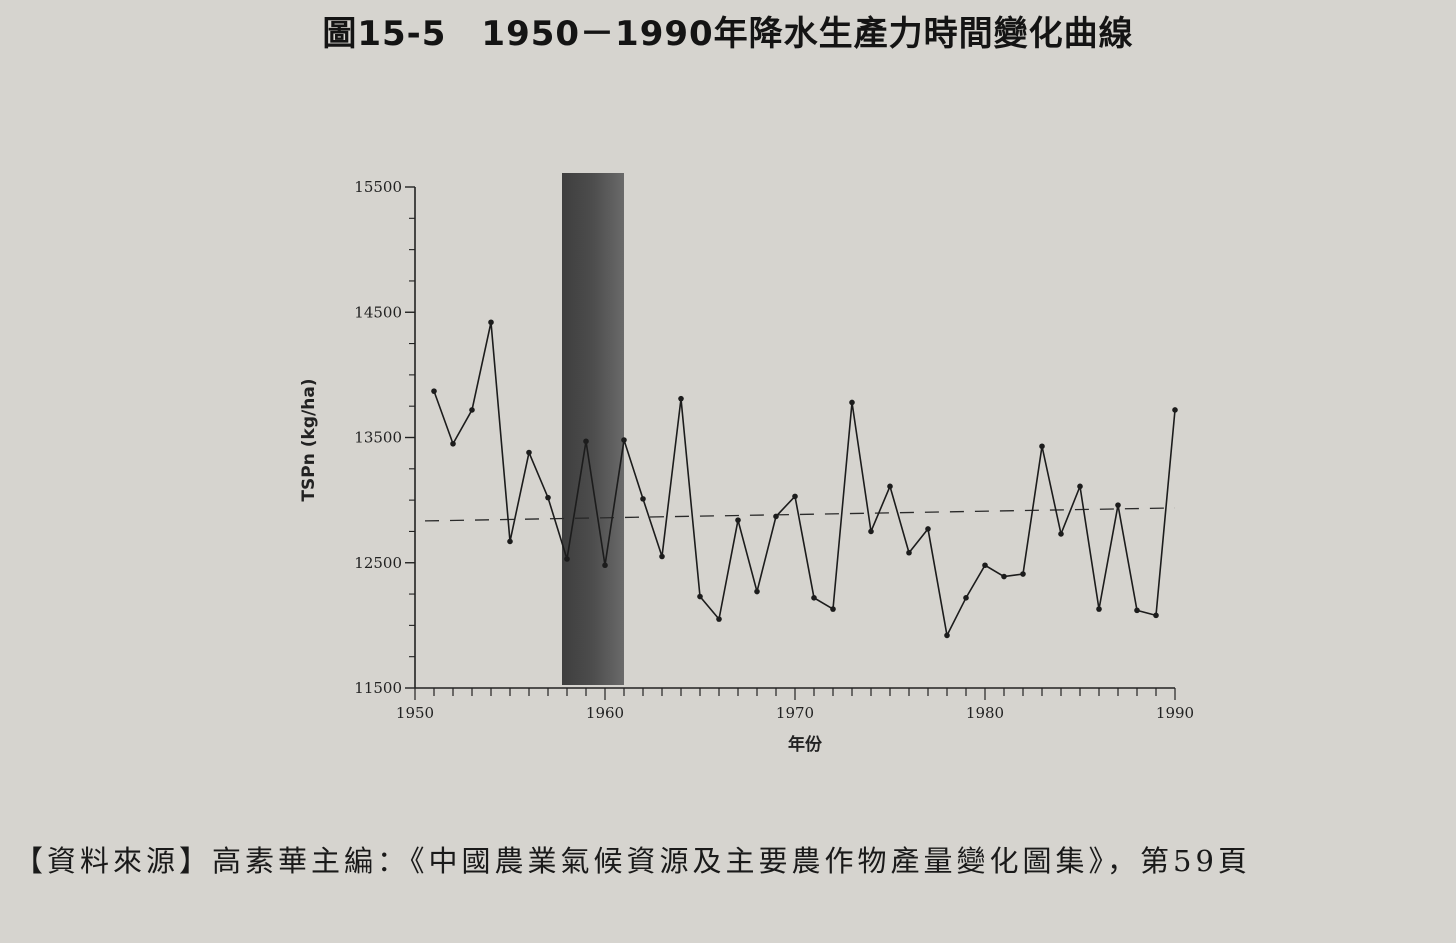 This screenshot has width=1456, height=943. What do you see at coordinates (378, 563) in the screenshot?
I see `y-tick-label: 12500` at bounding box center [378, 563].